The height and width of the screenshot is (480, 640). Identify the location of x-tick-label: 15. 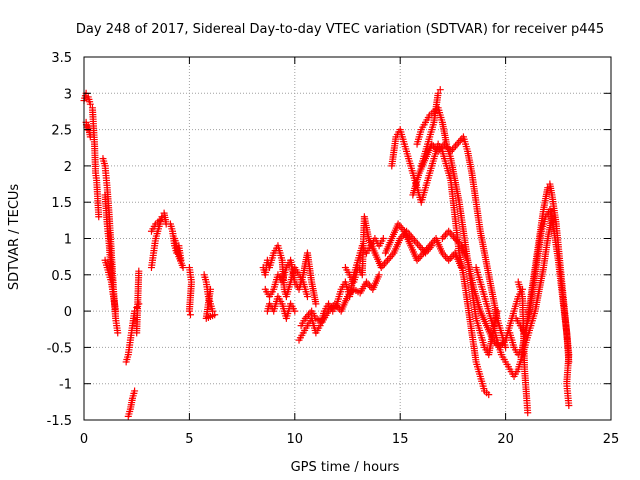
(400, 439).